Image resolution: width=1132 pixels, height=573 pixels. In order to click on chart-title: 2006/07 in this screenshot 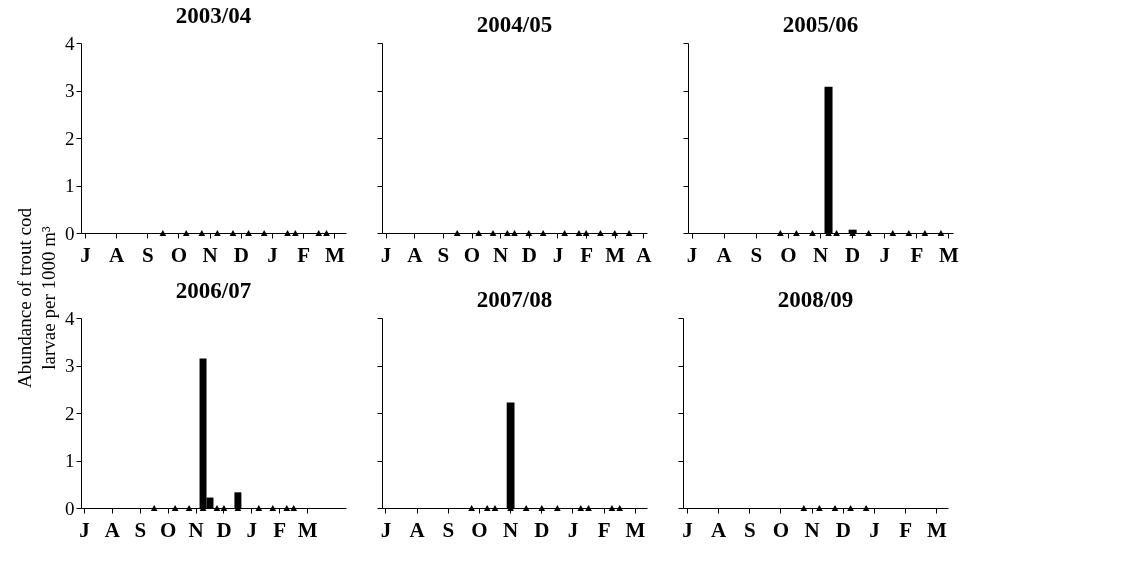, I will do `click(213, 290)`.